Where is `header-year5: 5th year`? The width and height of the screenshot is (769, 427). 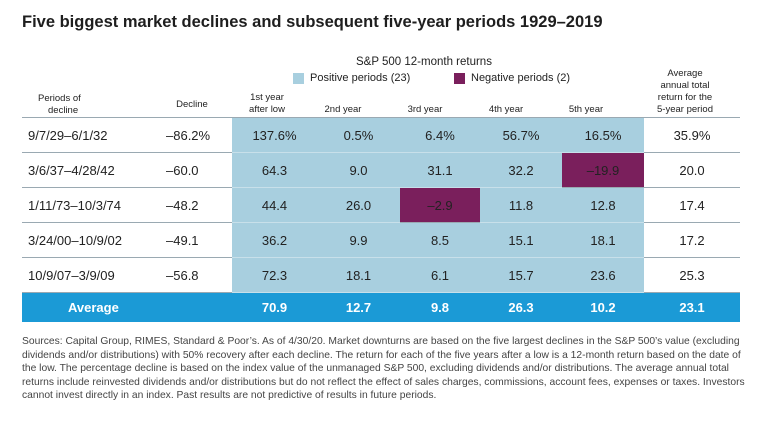 header-year5: 5th year is located at coordinates (586, 109).